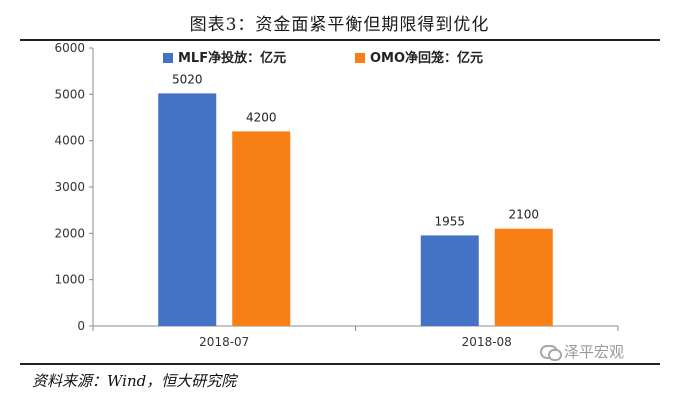 This screenshot has width=679, height=405. What do you see at coordinates (426, 58) in the screenshot?
I see `legend-label: OMO净回笼：亿元` at bounding box center [426, 58].